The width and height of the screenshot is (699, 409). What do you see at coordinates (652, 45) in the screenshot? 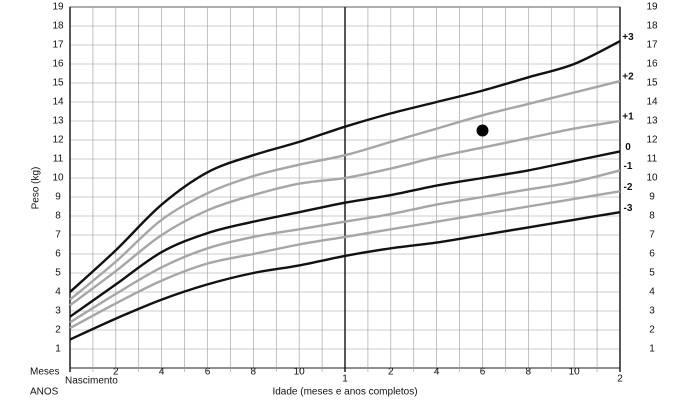
I see `y2-tick-label: 17` at bounding box center [652, 45].